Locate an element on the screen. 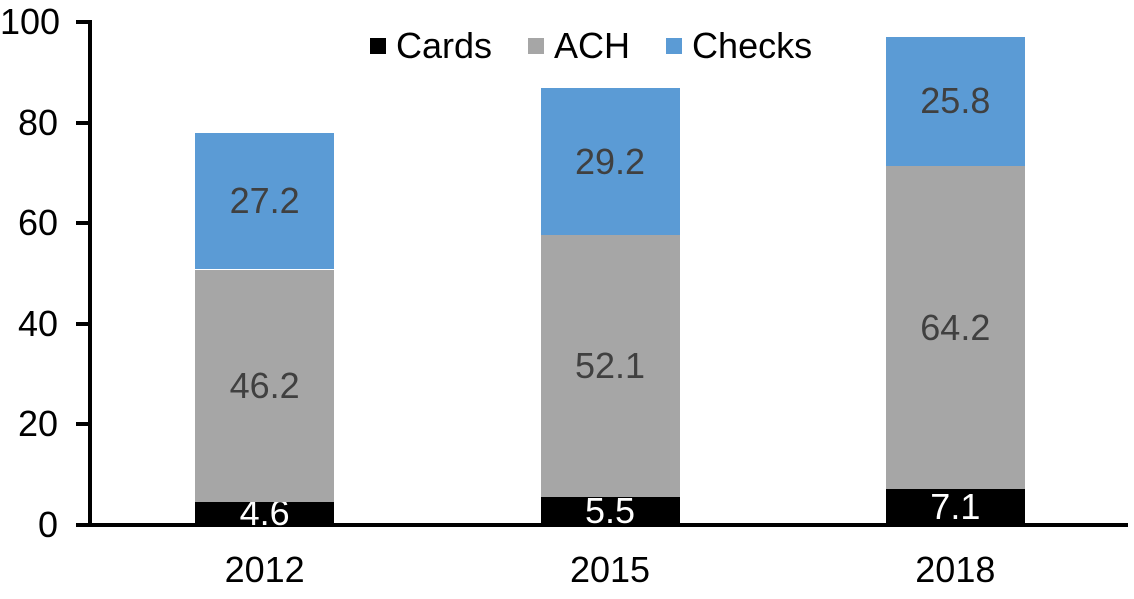  legend-swatch-ach-icon is located at coordinates (536, 46).